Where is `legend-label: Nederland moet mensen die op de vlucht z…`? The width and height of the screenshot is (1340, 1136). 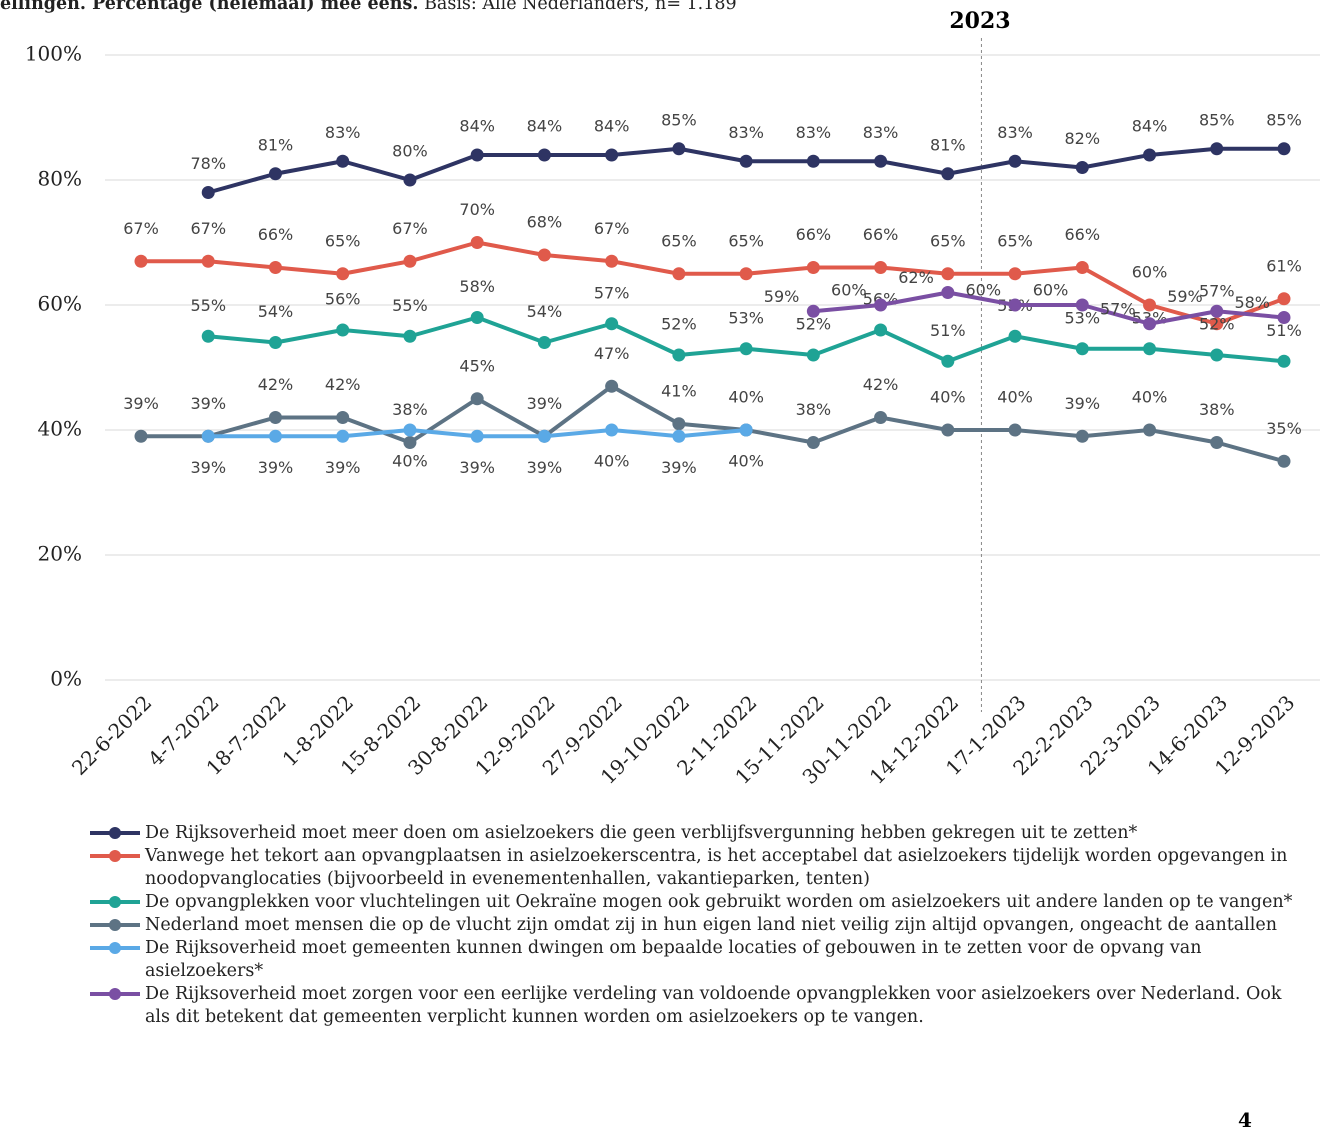 legend-label: Nederland moet mensen die op de vlucht z… is located at coordinates (711, 925).